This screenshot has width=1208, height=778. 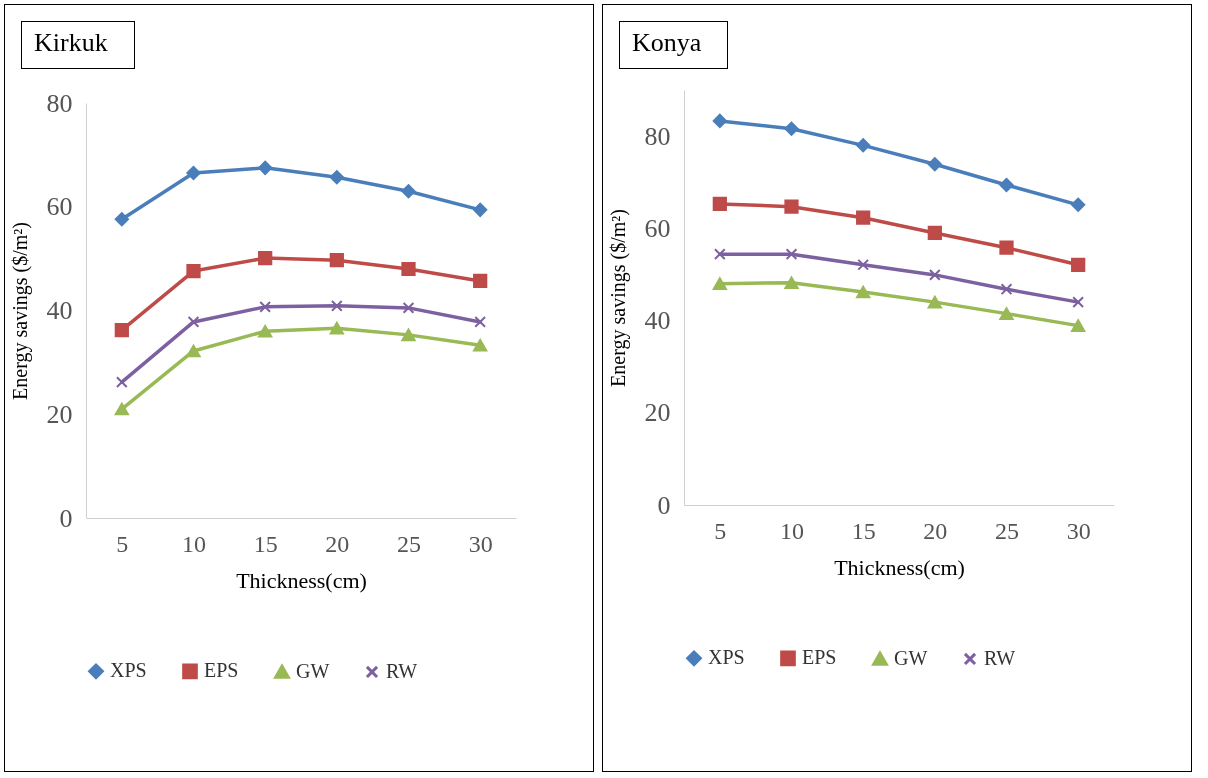 I want to click on chart-title: Kirkuk, so click(x=78, y=45).